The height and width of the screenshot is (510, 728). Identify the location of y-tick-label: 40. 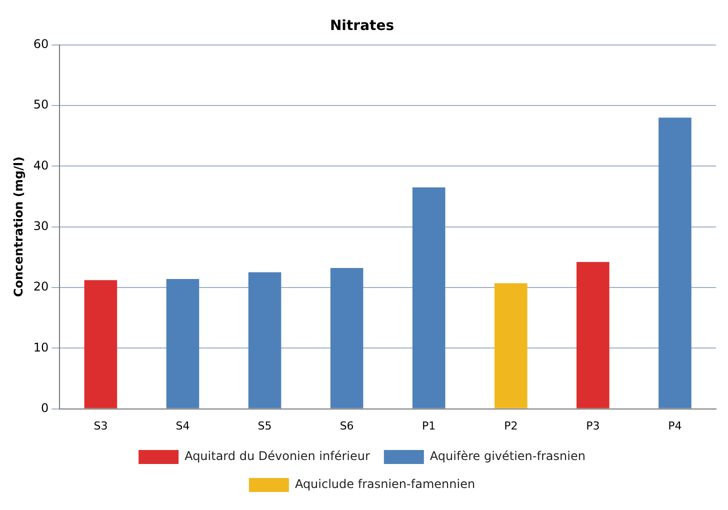
(41, 165).